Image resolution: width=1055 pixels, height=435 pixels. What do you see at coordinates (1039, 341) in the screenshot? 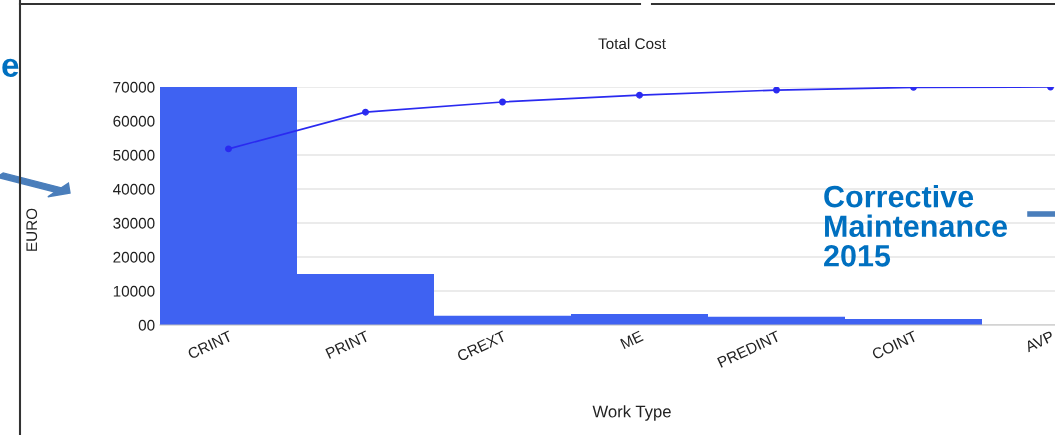
I see `x-tick-label: AVP` at bounding box center [1039, 341].